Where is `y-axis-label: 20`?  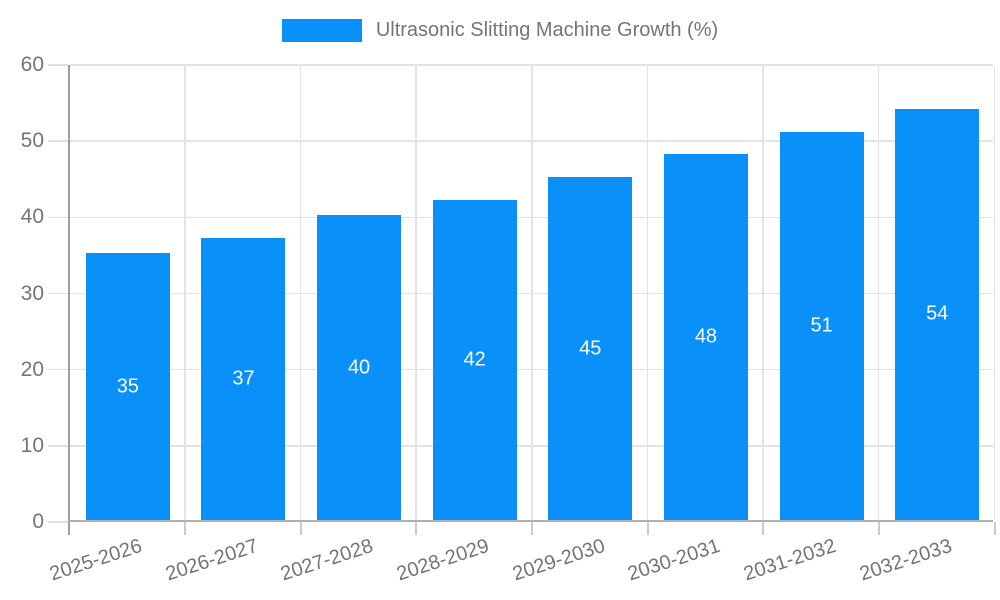
y-axis-label: 20 is located at coordinates (32, 369).